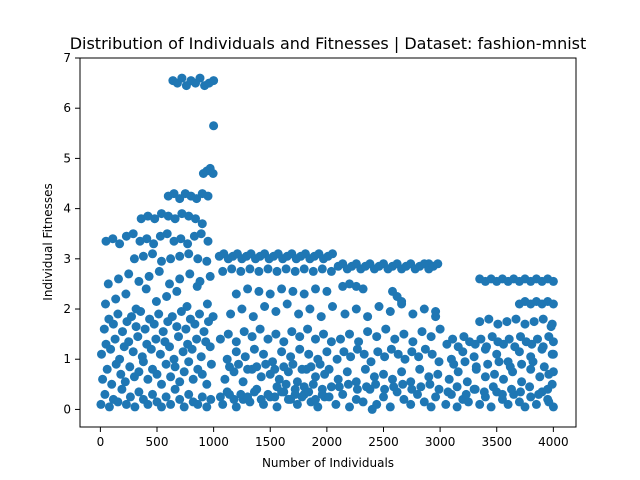  Describe the element at coordinates (67, 209) in the screenshot. I see `y-tick-label: 4` at that location.